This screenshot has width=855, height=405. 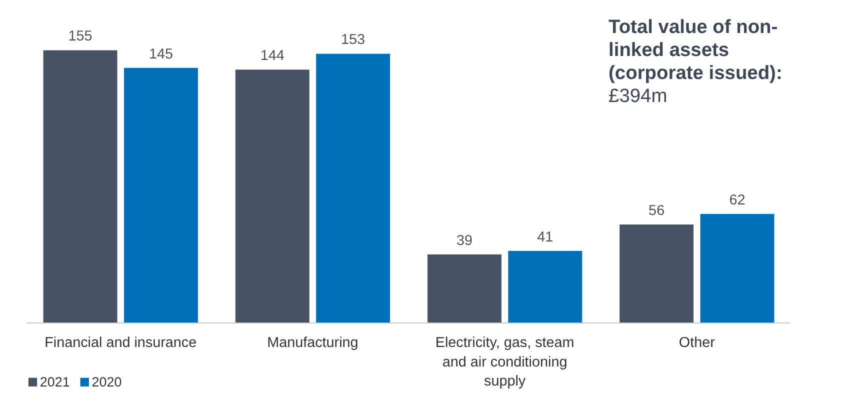 I want to click on text: £394m, so click(x=638, y=97).